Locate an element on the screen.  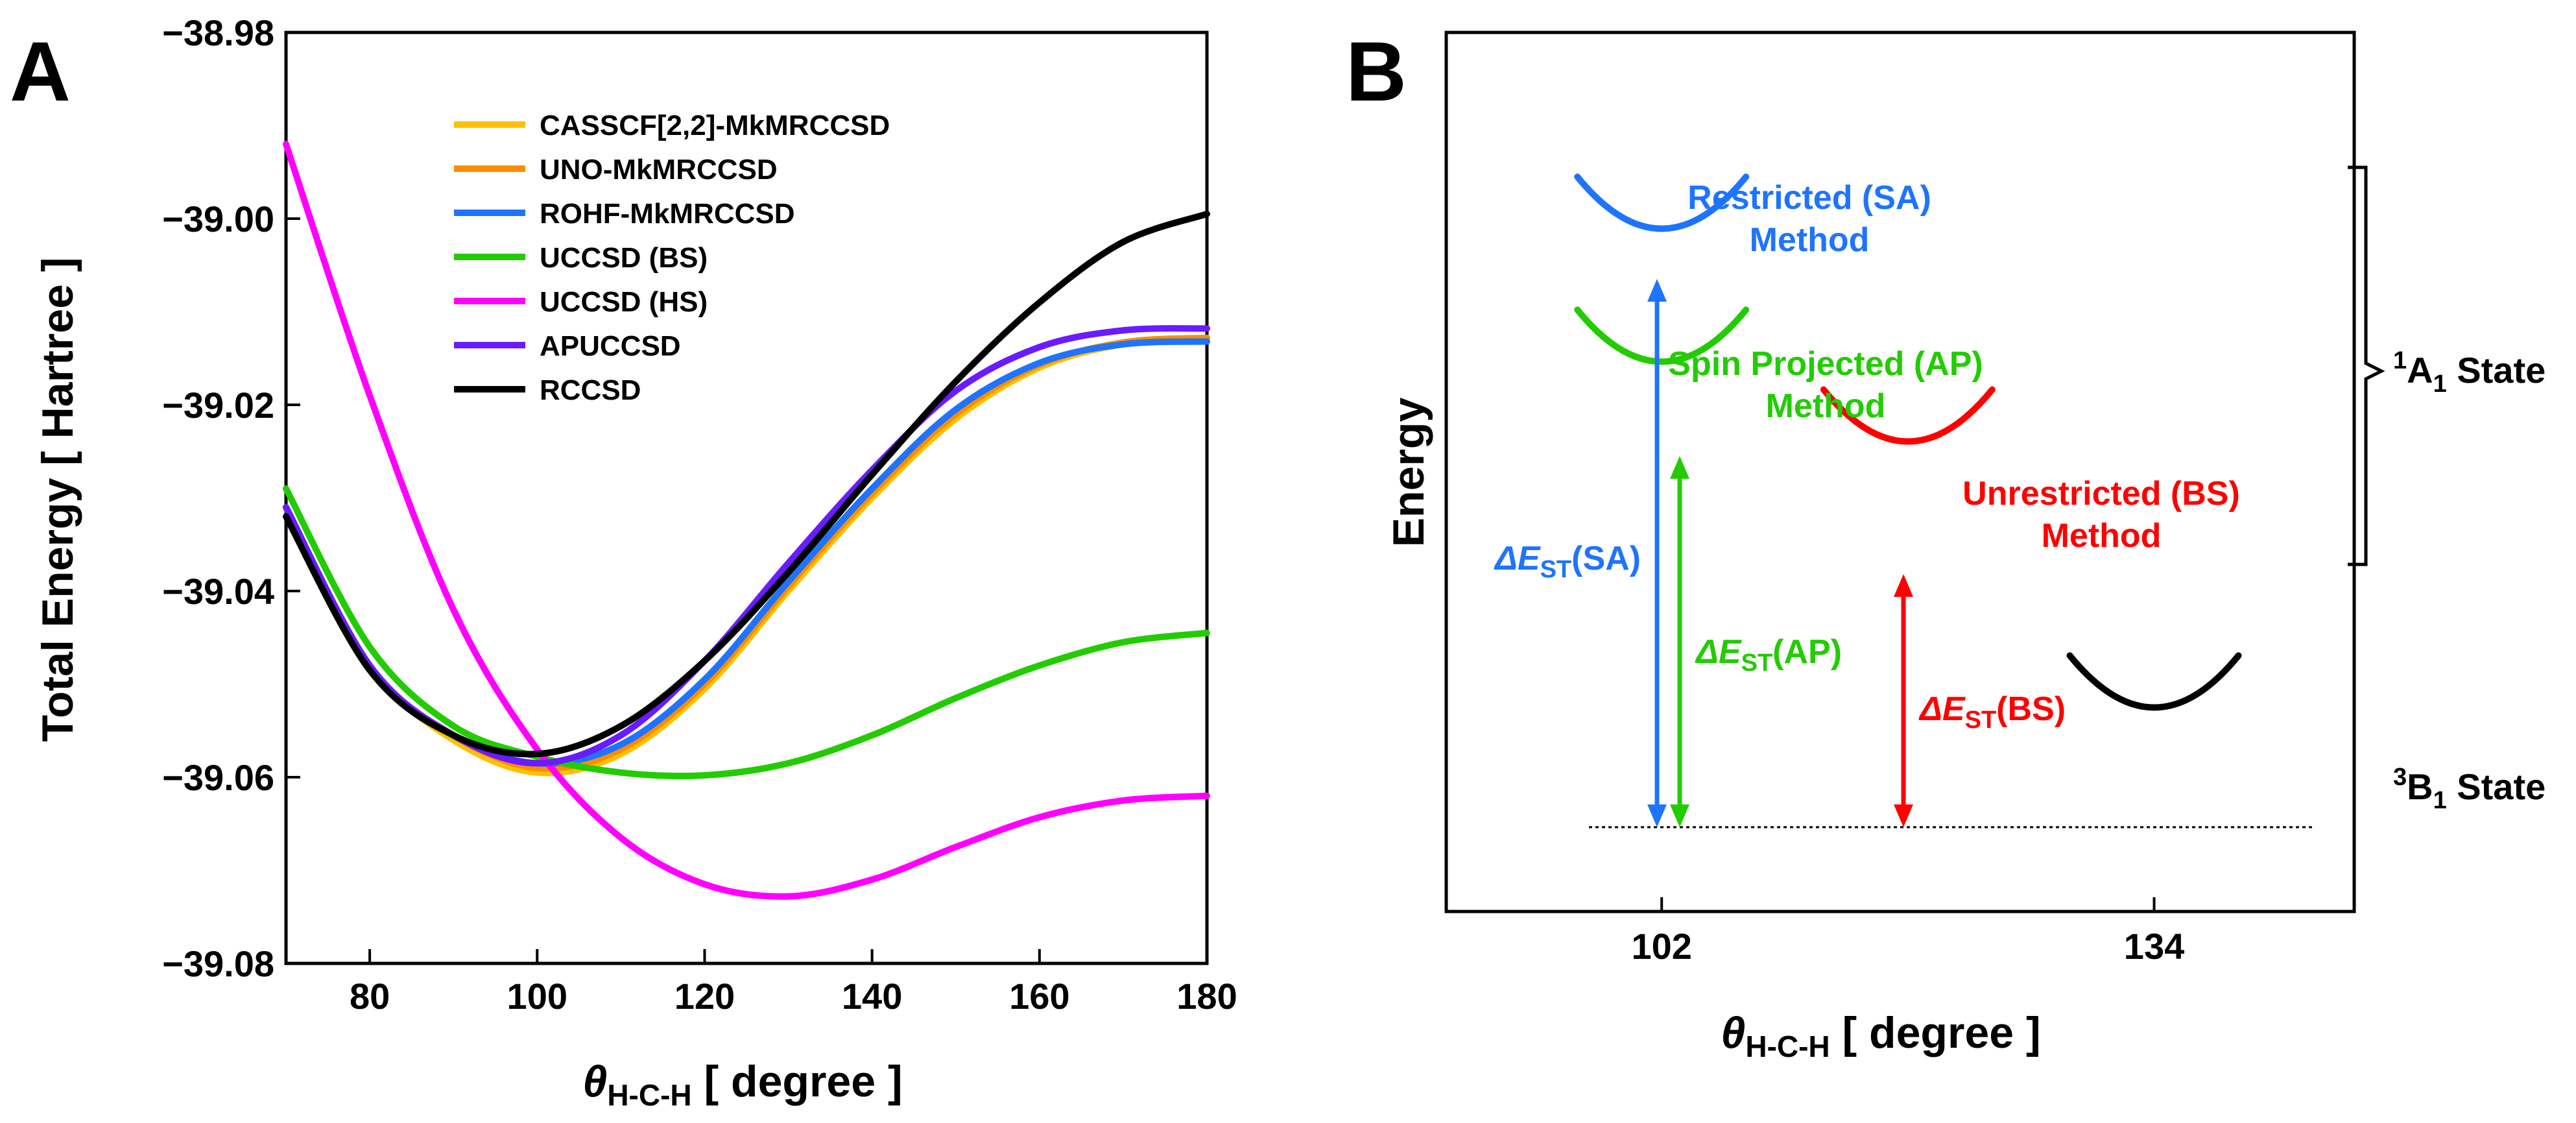
chart-b-arrows is located at coordinates (1780, 553).